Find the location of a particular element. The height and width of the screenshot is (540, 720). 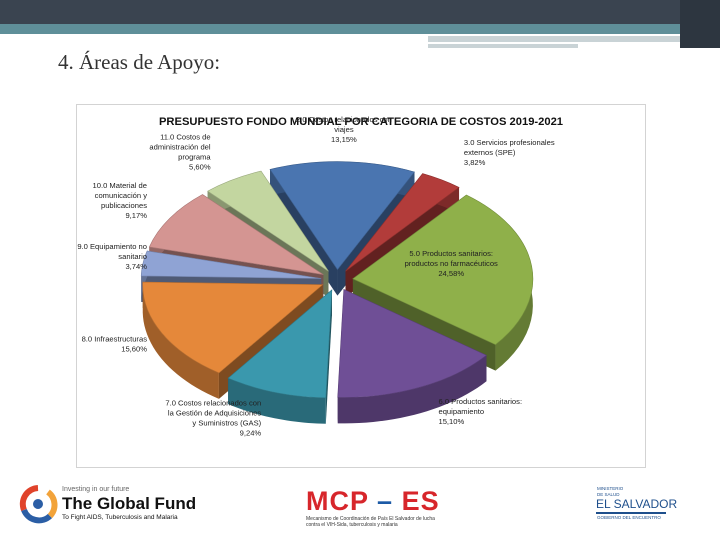

slice-value-label: 15,60% is located at coordinates (134, 349).